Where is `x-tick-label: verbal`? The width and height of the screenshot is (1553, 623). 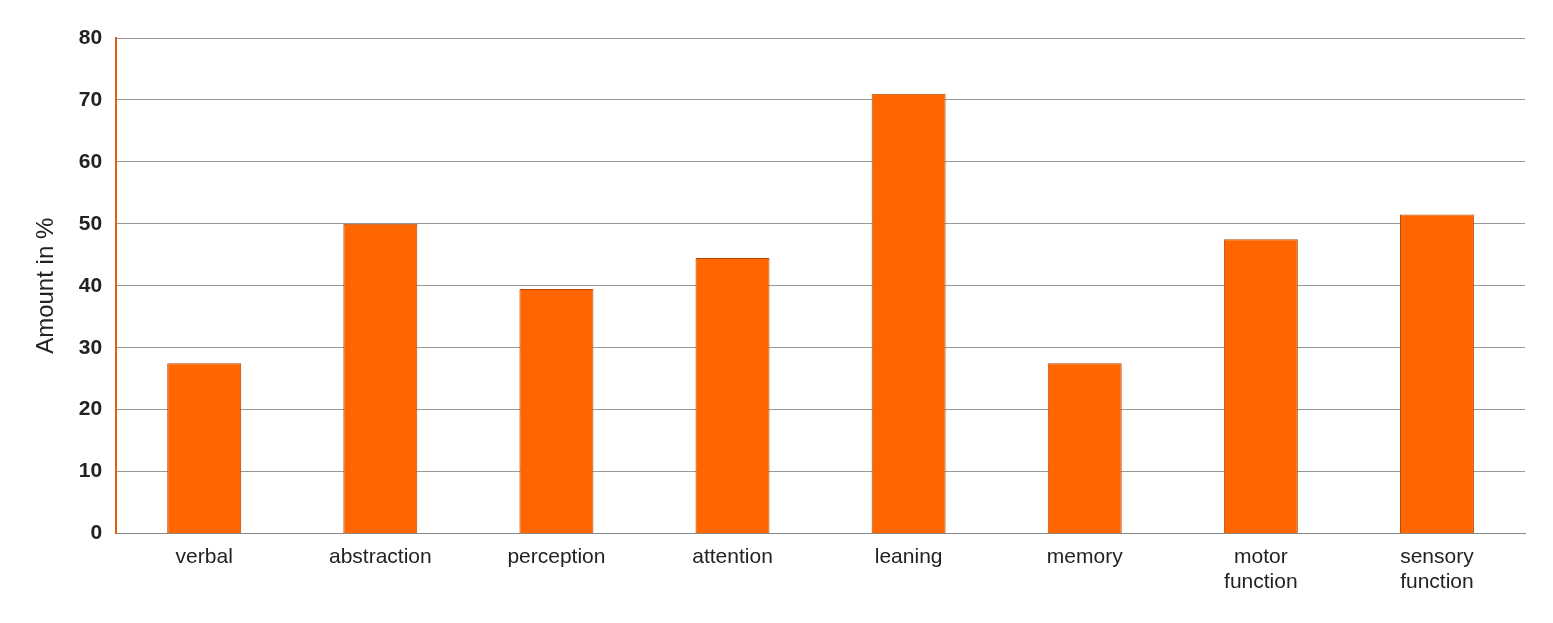 x-tick-label: verbal is located at coordinates (204, 555).